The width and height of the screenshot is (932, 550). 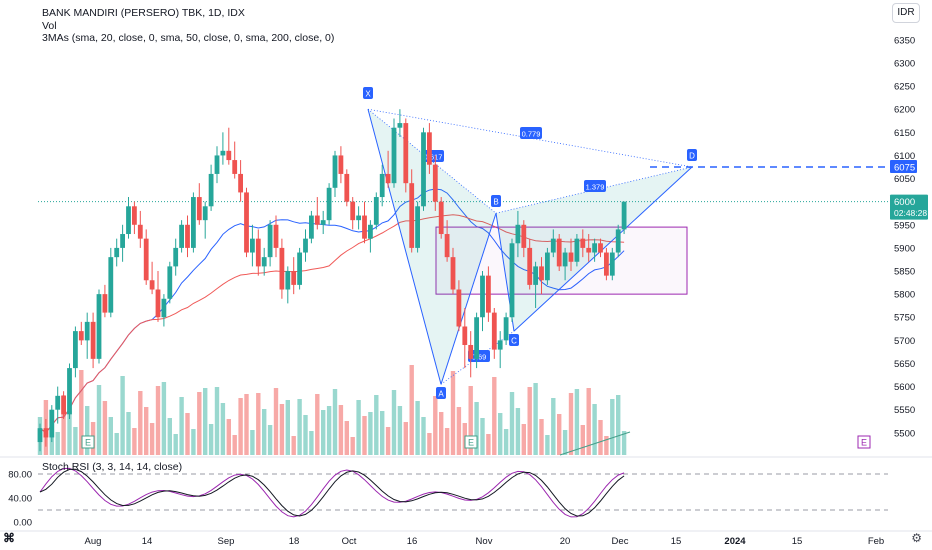 I want to click on price-axis-tick: 5850, so click(x=904, y=272).